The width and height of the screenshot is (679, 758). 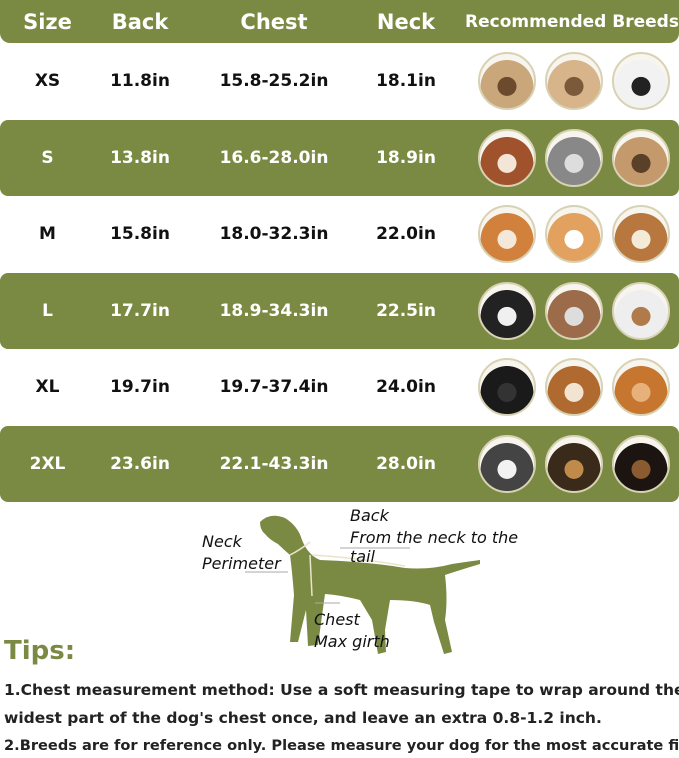 I want to click on neck-cell: 22.0in, so click(x=406, y=234).